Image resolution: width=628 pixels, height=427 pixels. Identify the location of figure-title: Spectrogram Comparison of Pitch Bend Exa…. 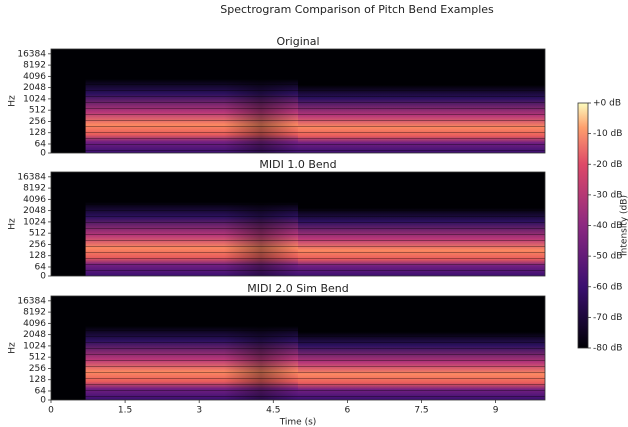
(357, 9).